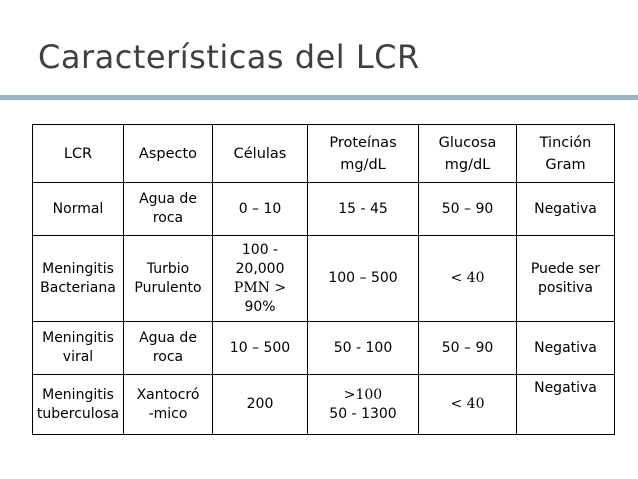 Image resolution: width=638 pixels, height=479 pixels. Describe the element at coordinates (168, 278) in the screenshot. I see `cell-aspecto: Turbio Purulento` at that location.